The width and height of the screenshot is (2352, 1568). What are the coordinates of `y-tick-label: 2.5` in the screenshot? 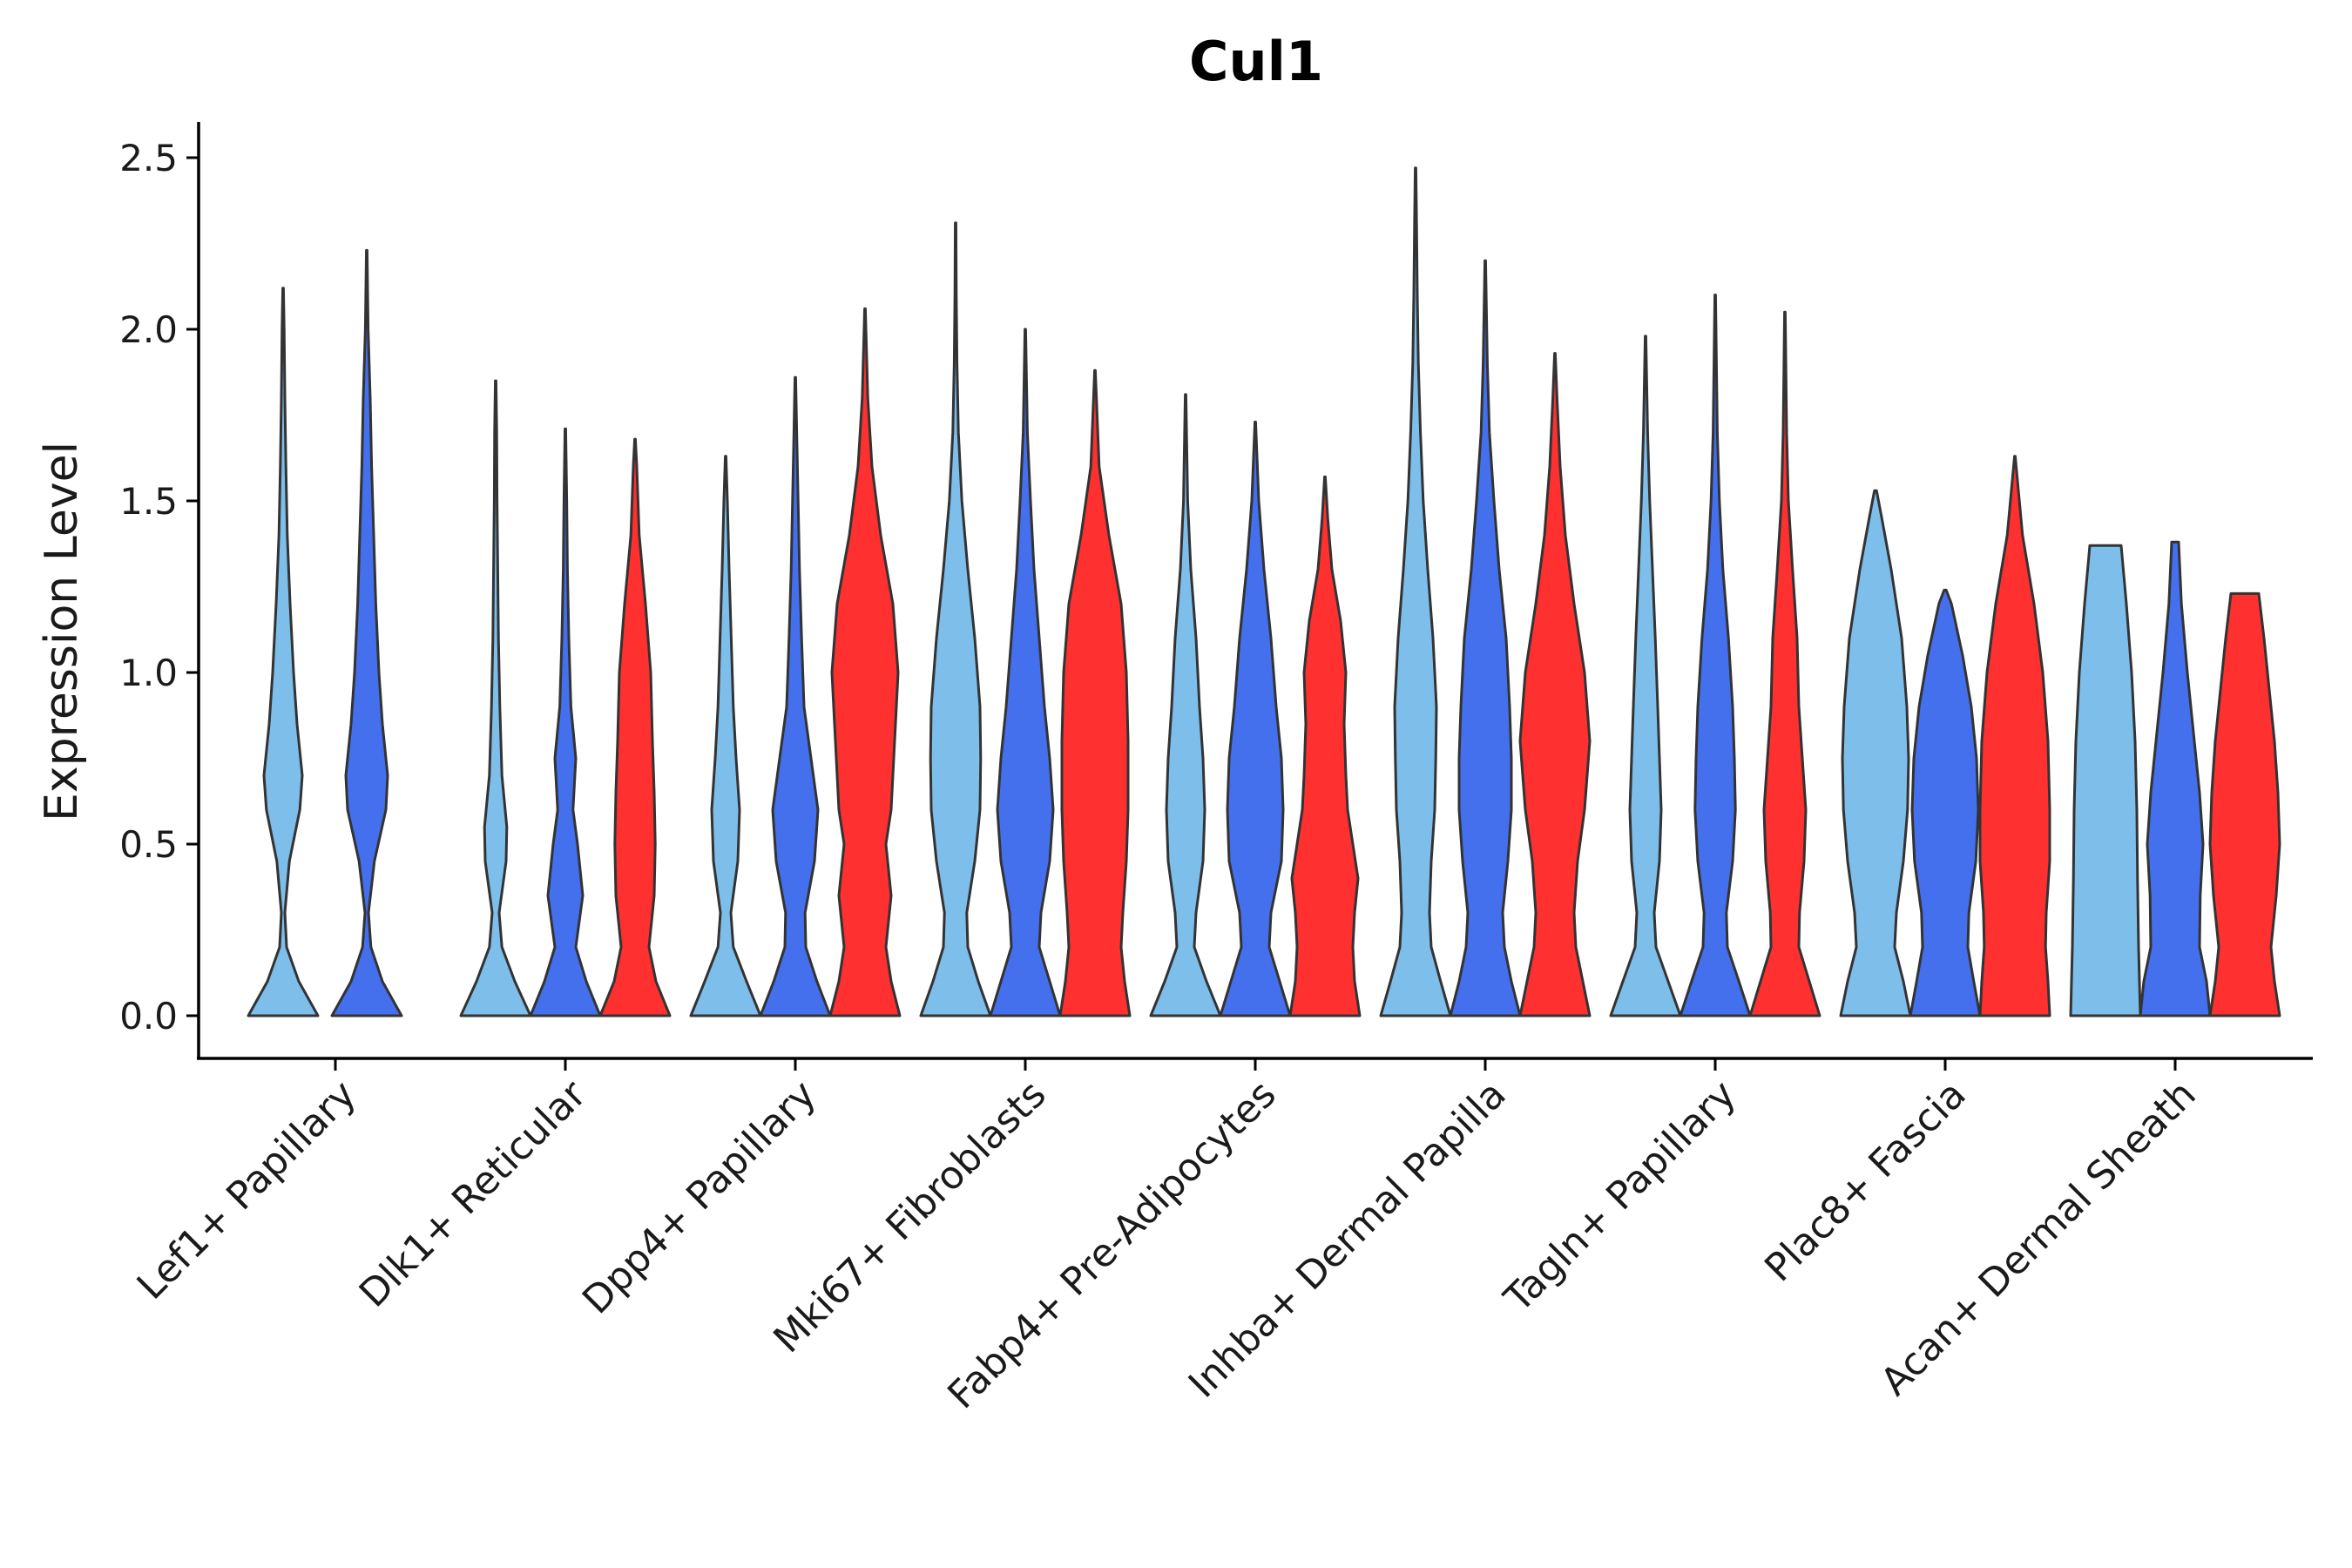 It's located at (148, 158).